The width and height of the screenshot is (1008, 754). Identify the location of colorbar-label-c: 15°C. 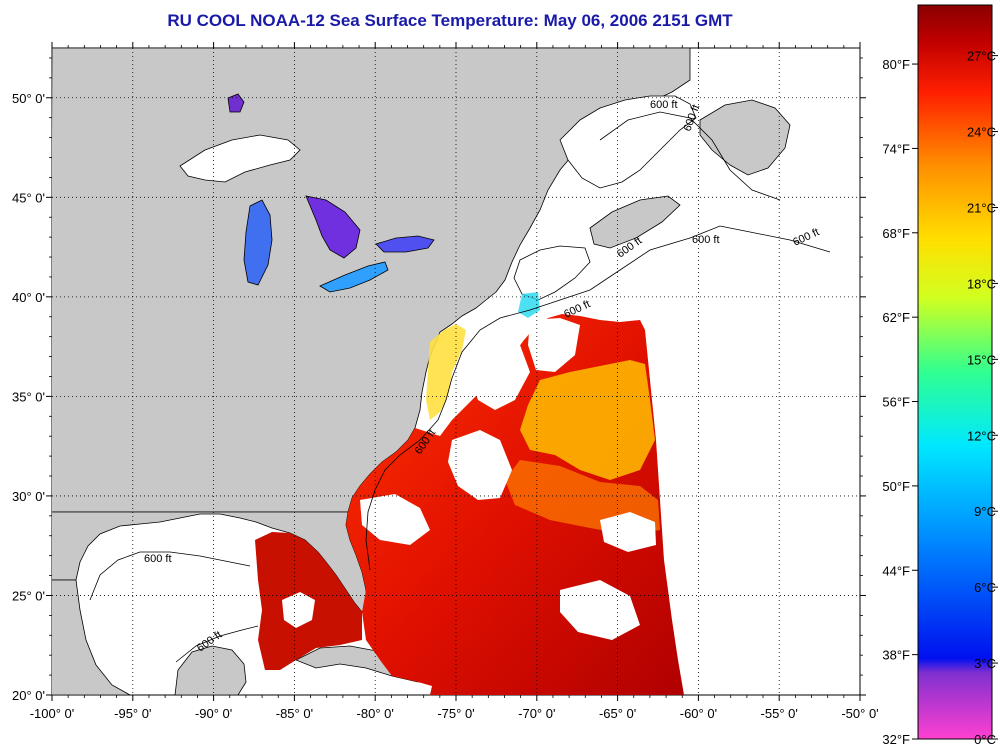
(981, 359).